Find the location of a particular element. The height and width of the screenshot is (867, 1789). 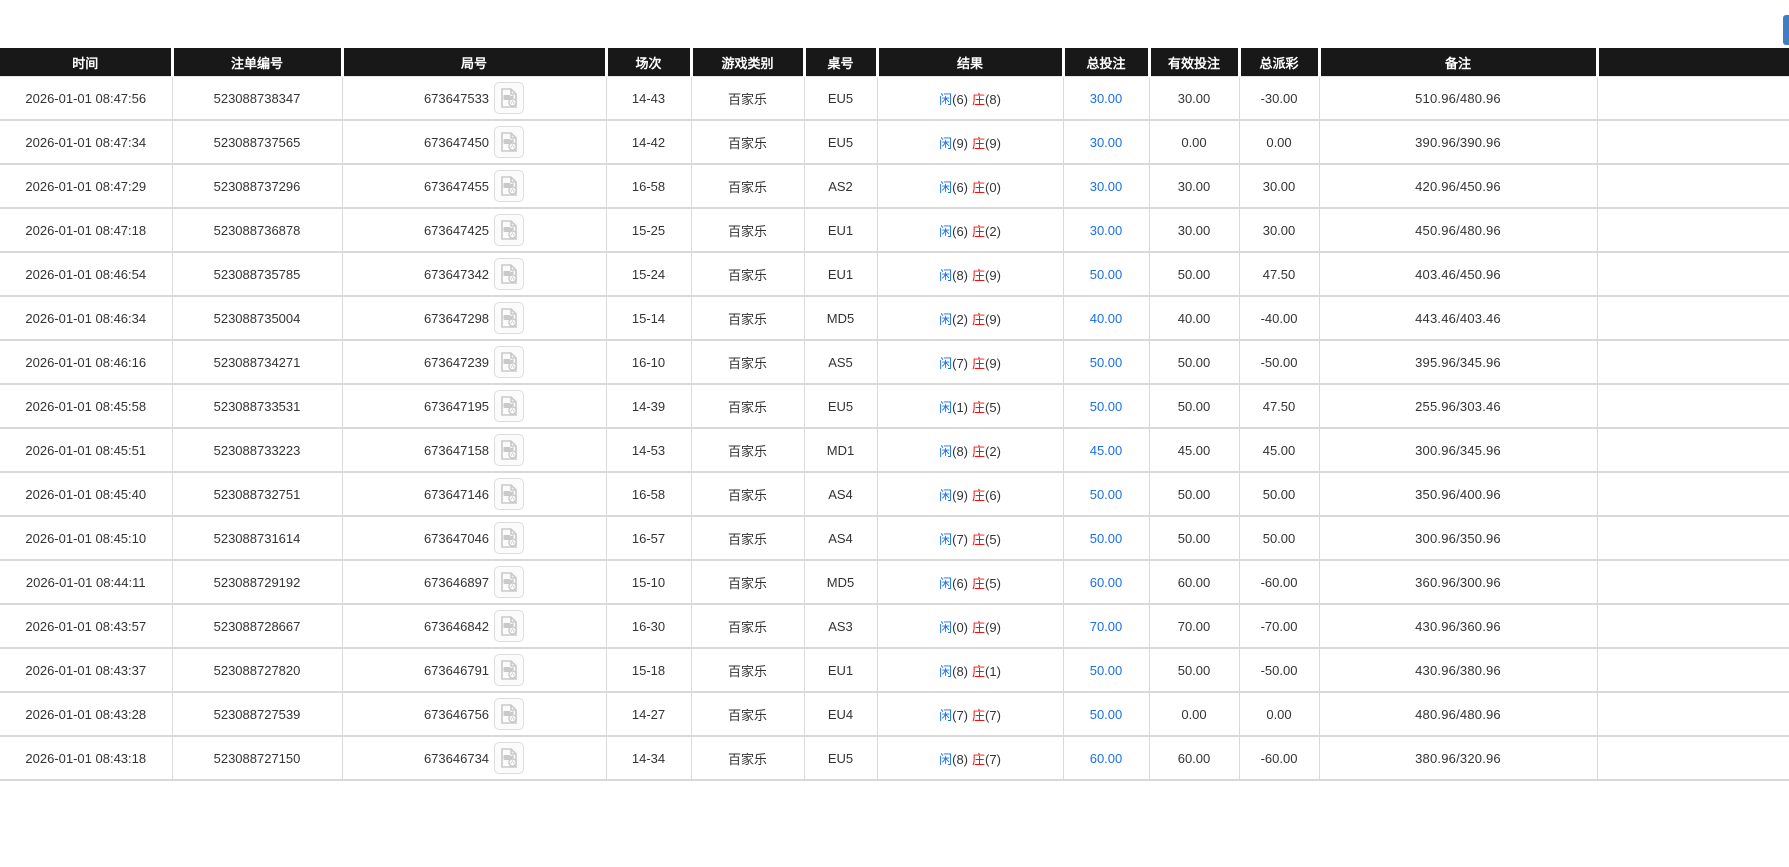

total-bet-cell: 40.00 is located at coordinates (1106, 318).